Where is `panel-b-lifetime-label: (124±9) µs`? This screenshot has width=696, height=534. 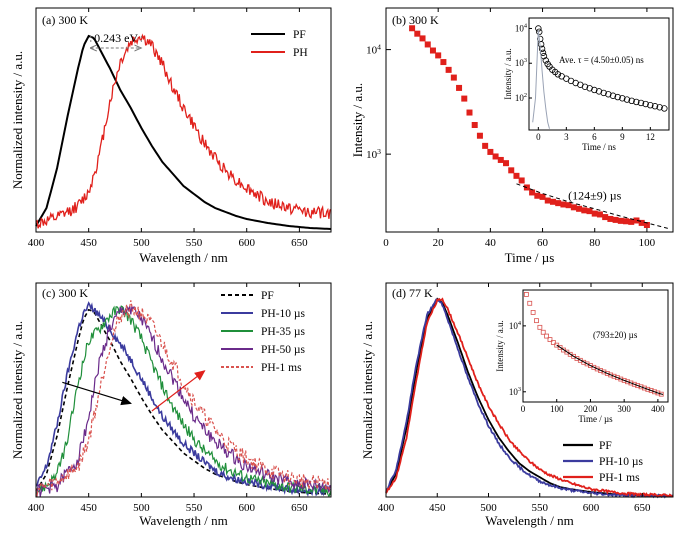
panel-b-lifetime-label: (124±9) µs is located at coordinates (594, 195).